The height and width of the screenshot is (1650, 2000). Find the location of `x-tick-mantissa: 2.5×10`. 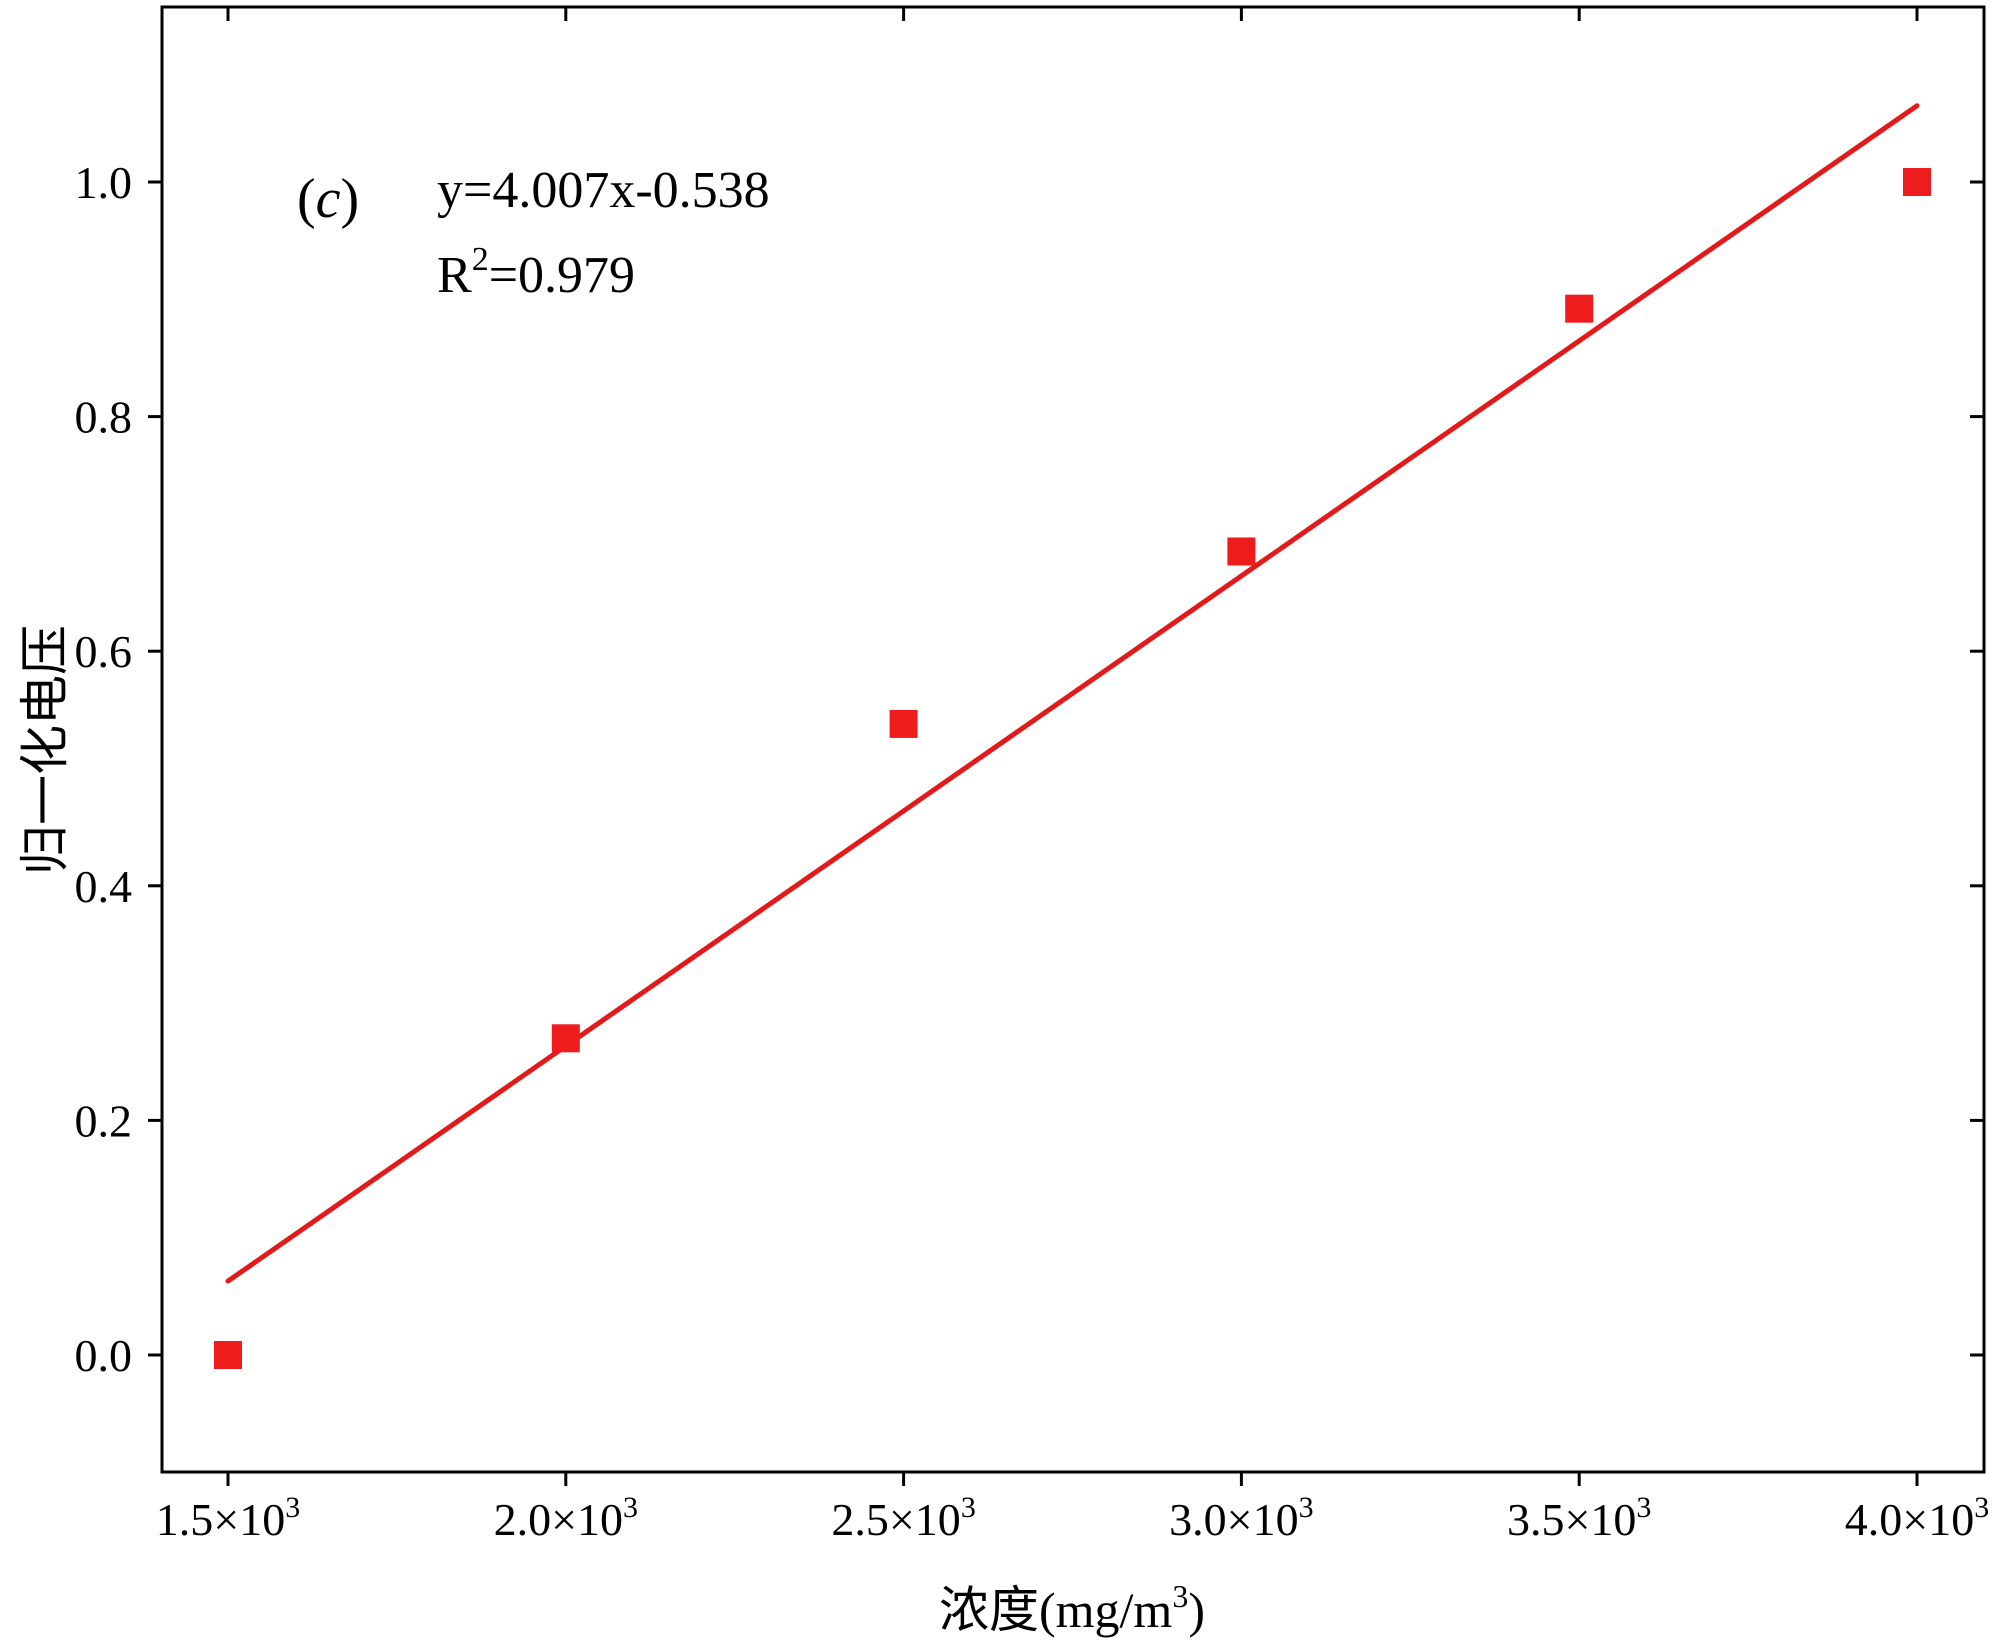

x-tick-mantissa: 2.5×10 is located at coordinates (895, 1519).